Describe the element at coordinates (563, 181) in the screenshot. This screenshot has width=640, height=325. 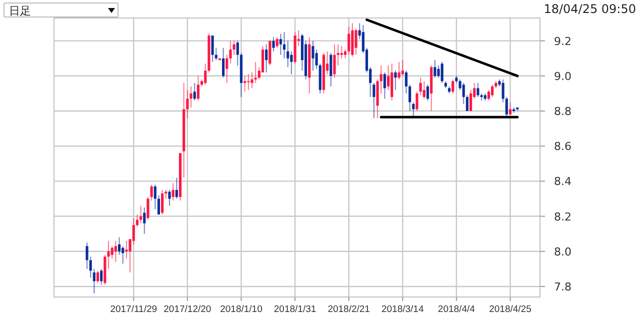
I see `y-tick-label: 8.4` at that location.